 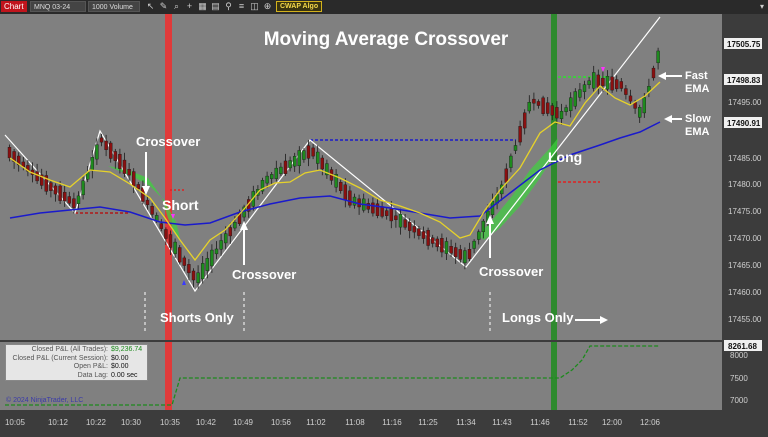 I want to click on bullish-ribbon, so click(x=518, y=189).